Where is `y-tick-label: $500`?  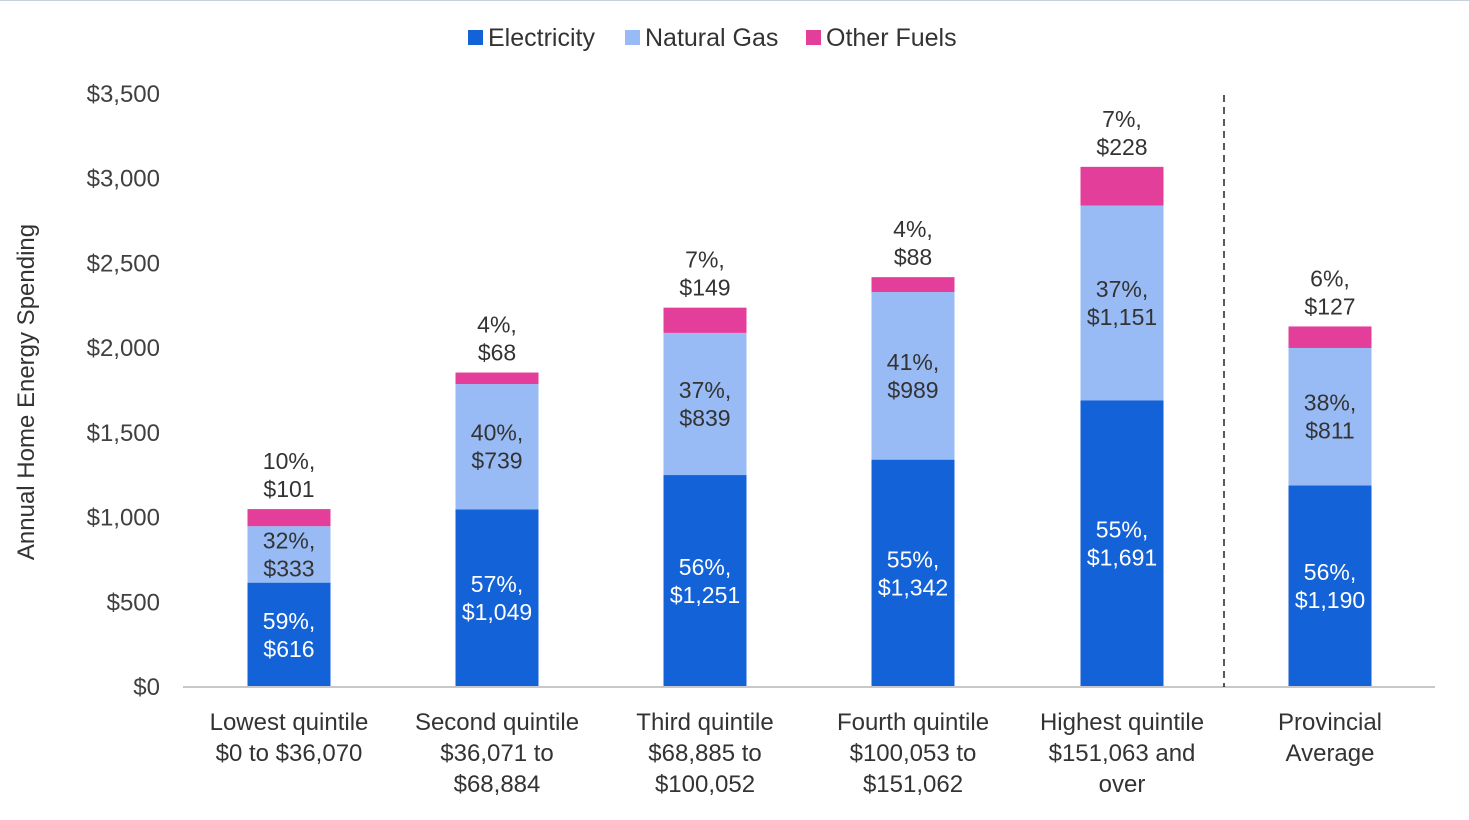
y-tick-label: $500 is located at coordinates (133, 602).